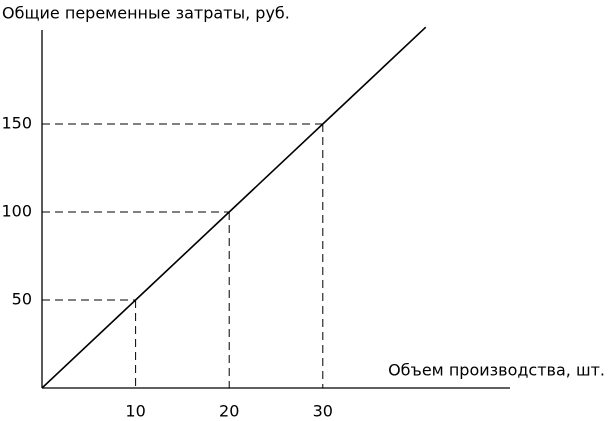 The image size is (608, 421). Describe the element at coordinates (146, 13) in the screenshot. I see `y-axis-label: Общие переменные затраты, руб.` at that location.